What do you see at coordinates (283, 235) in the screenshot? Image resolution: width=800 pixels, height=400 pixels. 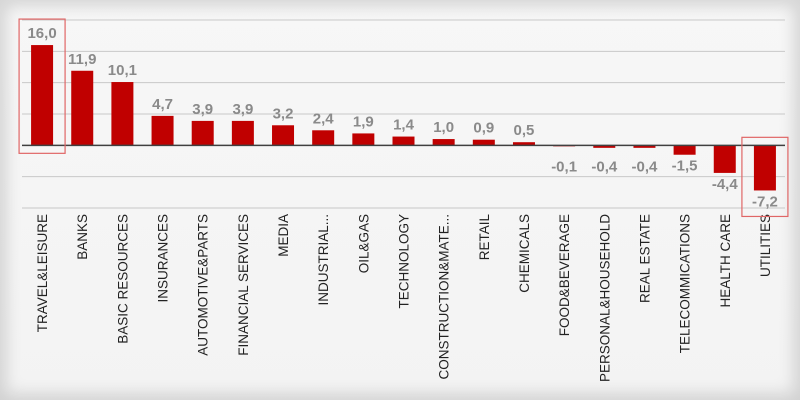 I see `category-label-6: MEDIA` at bounding box center [283, 235].